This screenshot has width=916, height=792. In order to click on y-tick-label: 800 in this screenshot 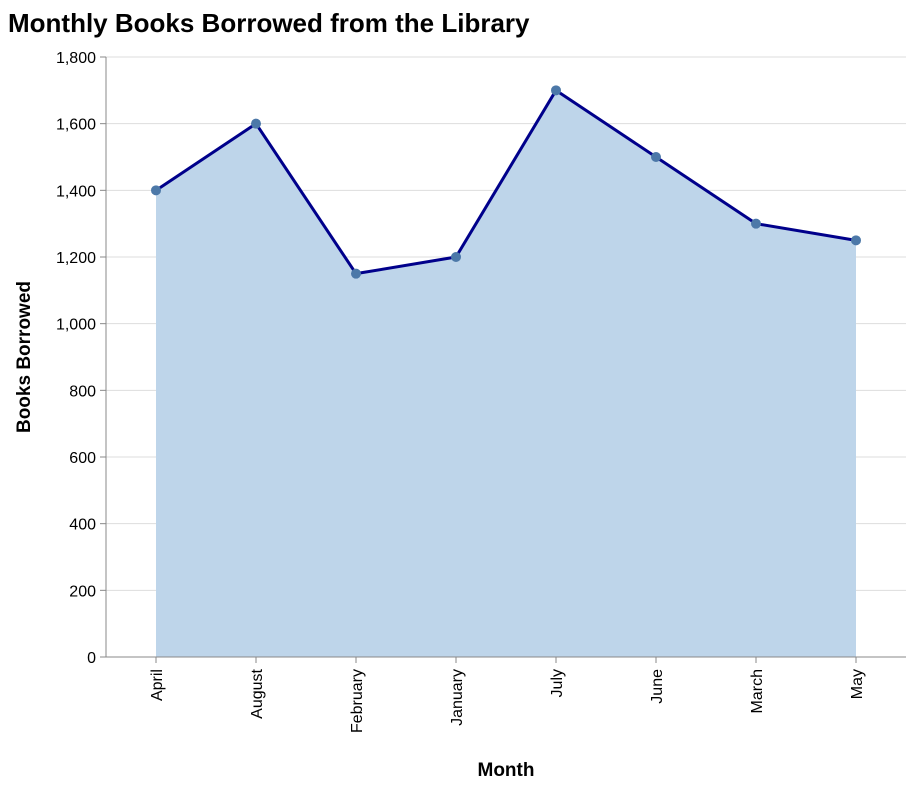, I will do `click(82, 391)`.